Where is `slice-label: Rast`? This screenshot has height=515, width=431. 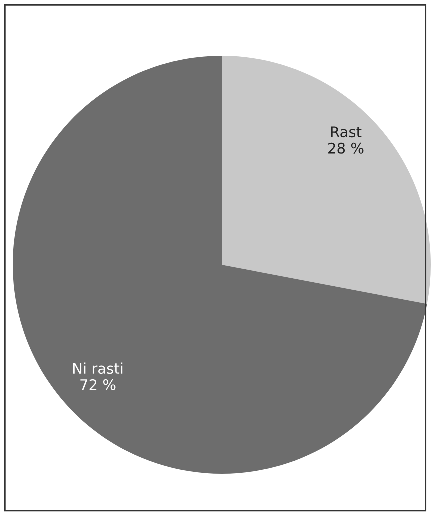 slice-label: Rast is located at coordinates (346, 132).